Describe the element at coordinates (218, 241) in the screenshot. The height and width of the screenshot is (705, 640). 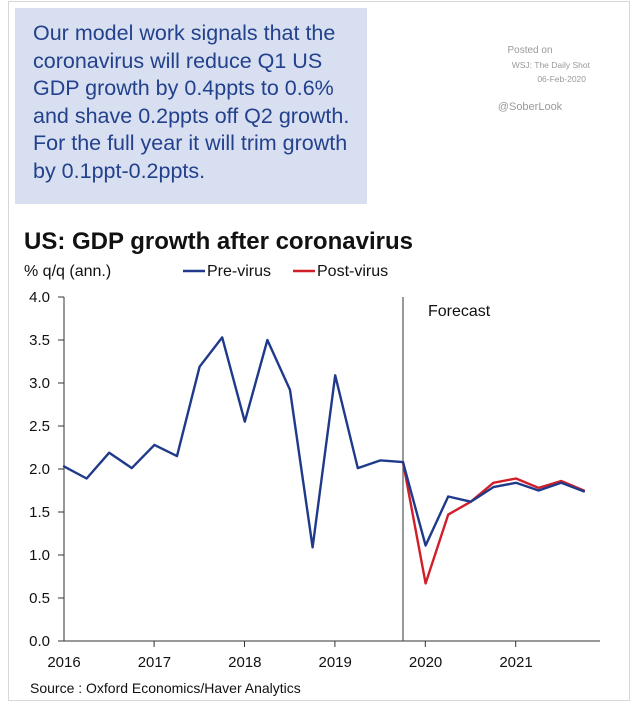
I see `chart-title: US: GDP growth after coronavirus` at that location.